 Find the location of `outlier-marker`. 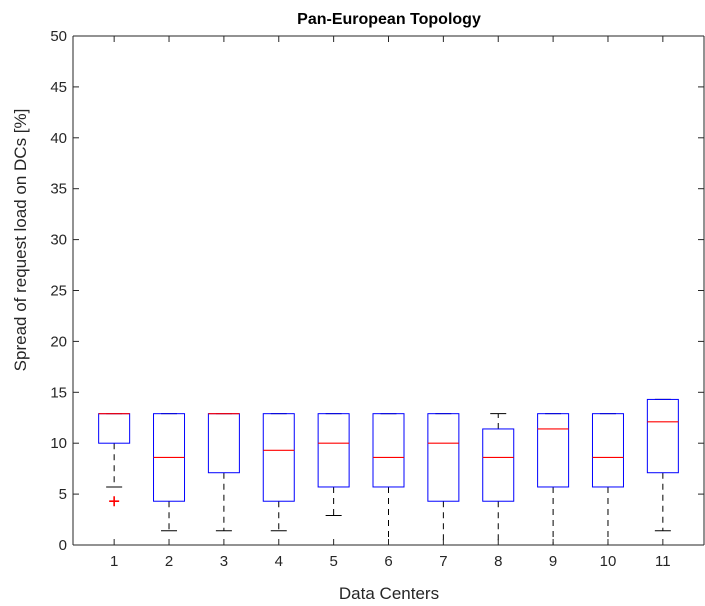

outlier-marker is located at coordinates (114, 501).